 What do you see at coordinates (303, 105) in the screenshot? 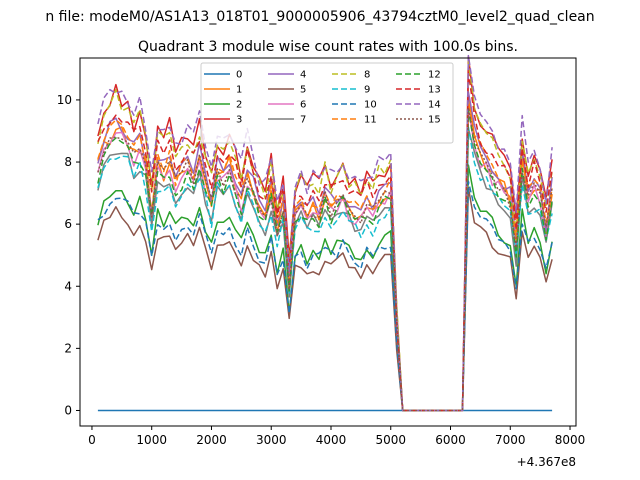
I see `legend-label-6: 6` at bounding box center [303, 105].